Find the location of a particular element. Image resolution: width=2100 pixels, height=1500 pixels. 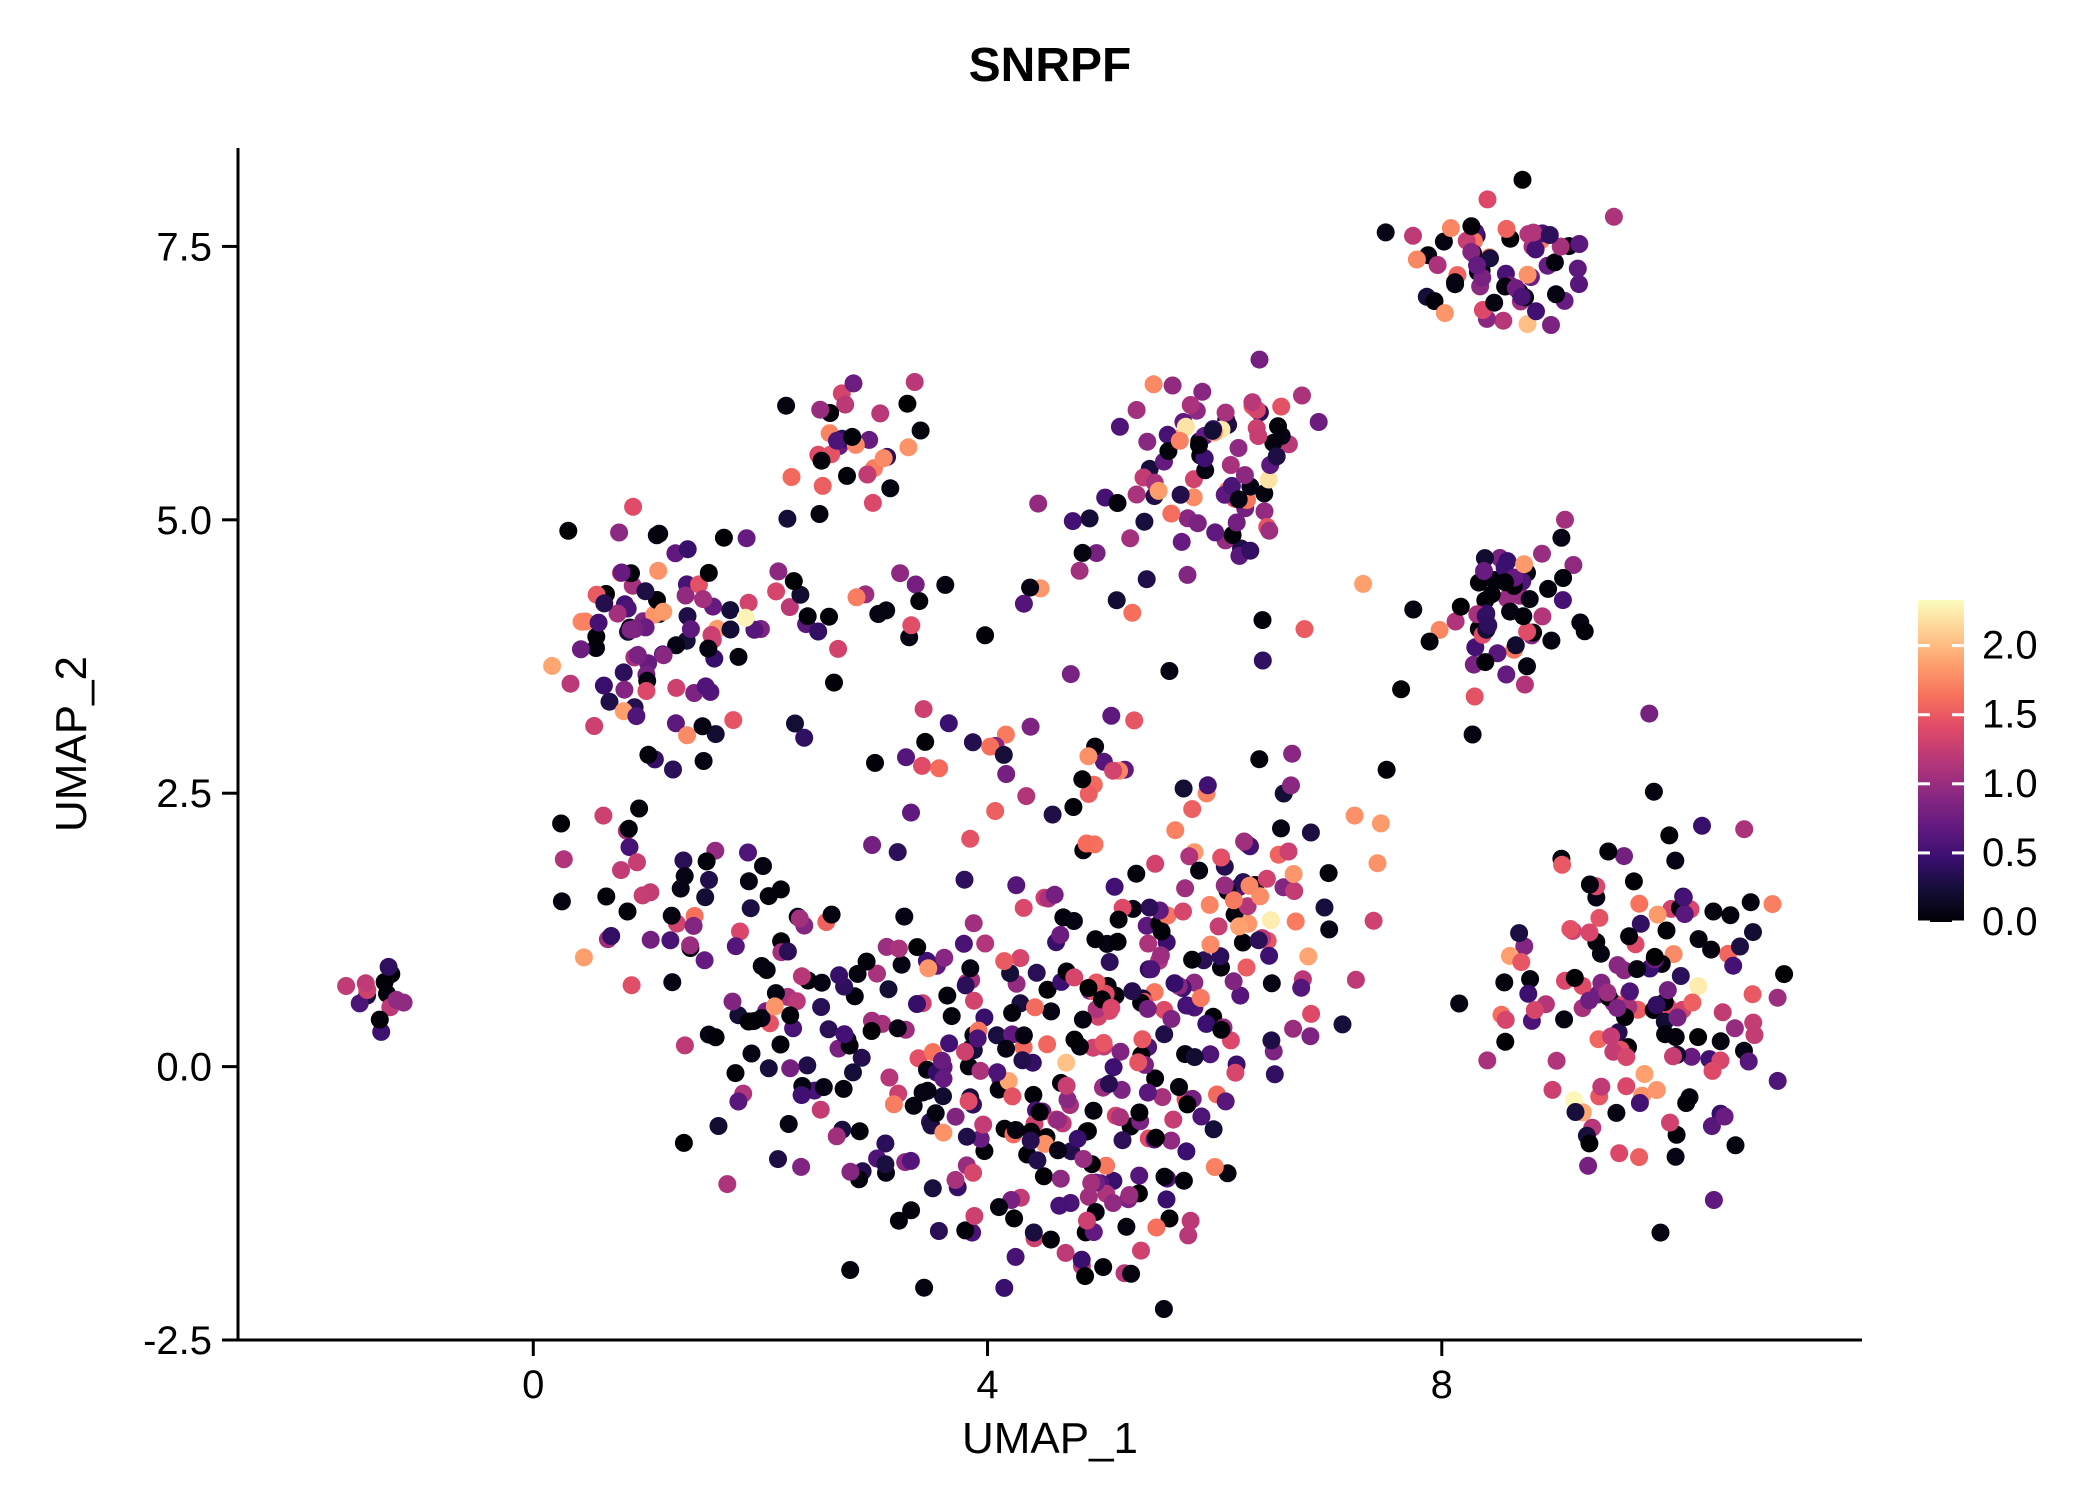

plot-title: SNRPF is located at coordinates (1050, 65).